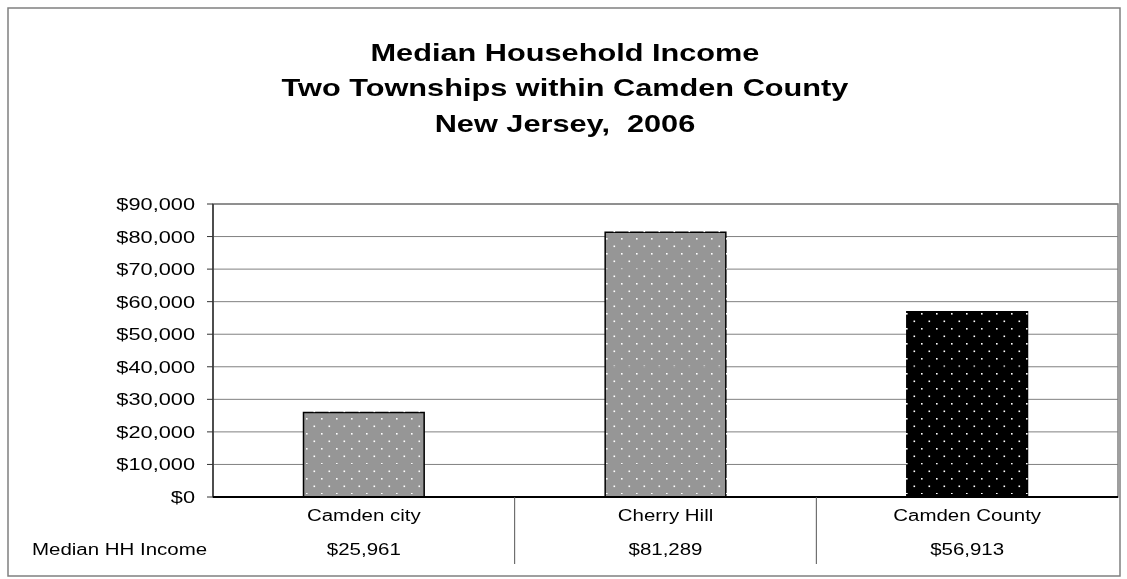 Image resolution: width=1127 pixels, height=579 pixels. Describe the element at coordinates (967, 515) in the screenshot. I see `x-tick-label: Camden County` at that location.